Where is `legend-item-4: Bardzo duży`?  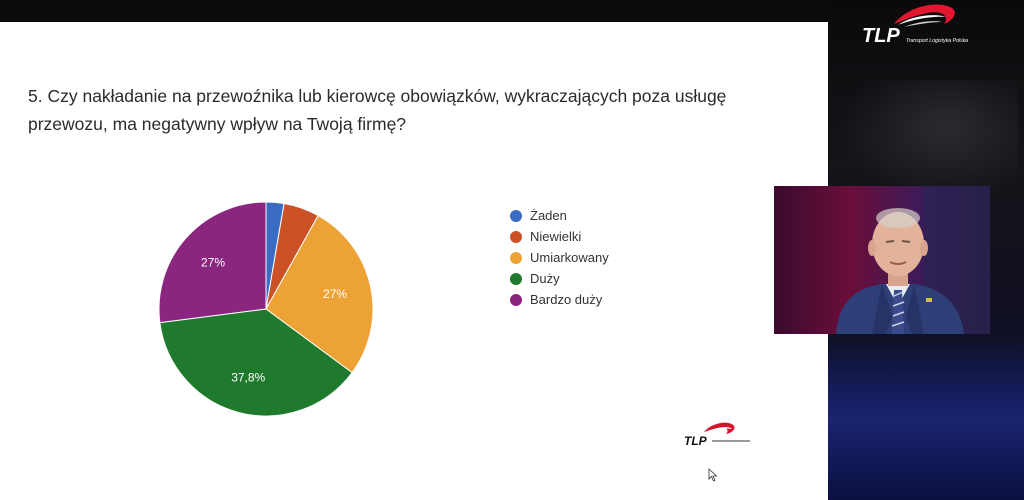
legend-item-4: Bardzo duży is located at coordinates (559, 299).